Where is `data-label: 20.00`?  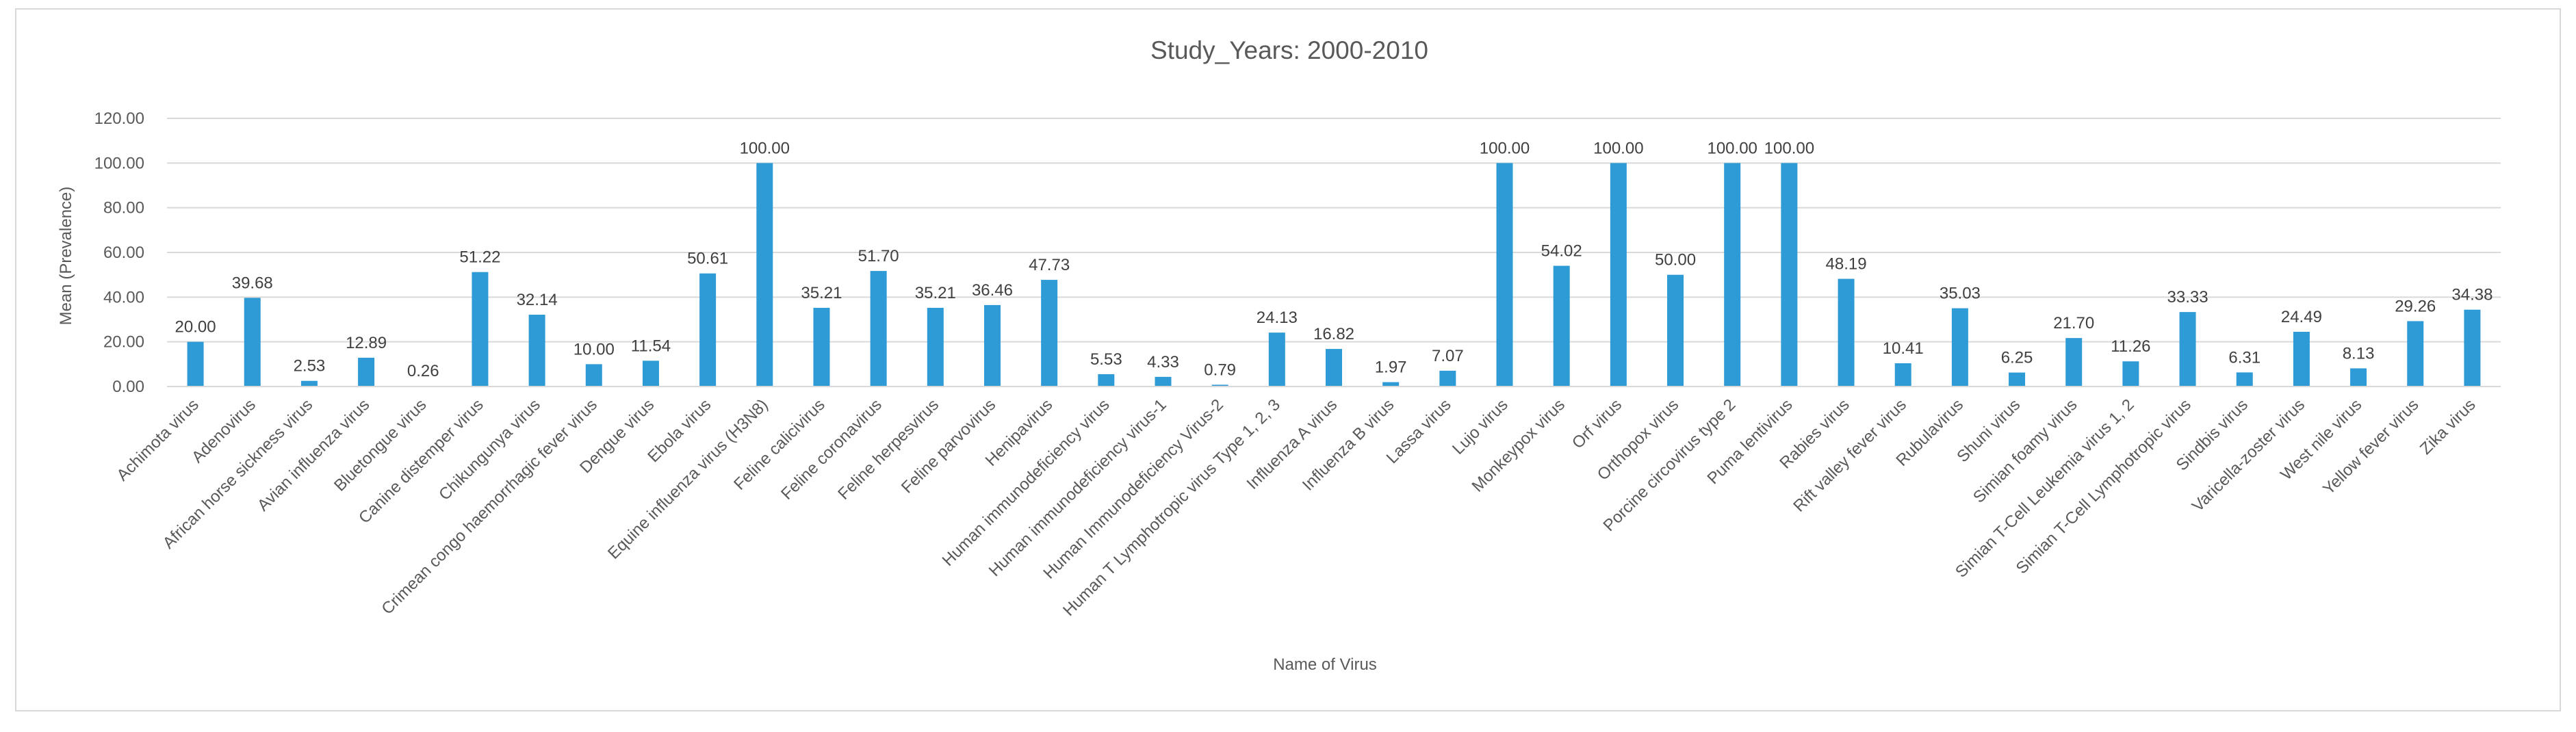 data-label: 20.00 is located at coordinates (195, 327).